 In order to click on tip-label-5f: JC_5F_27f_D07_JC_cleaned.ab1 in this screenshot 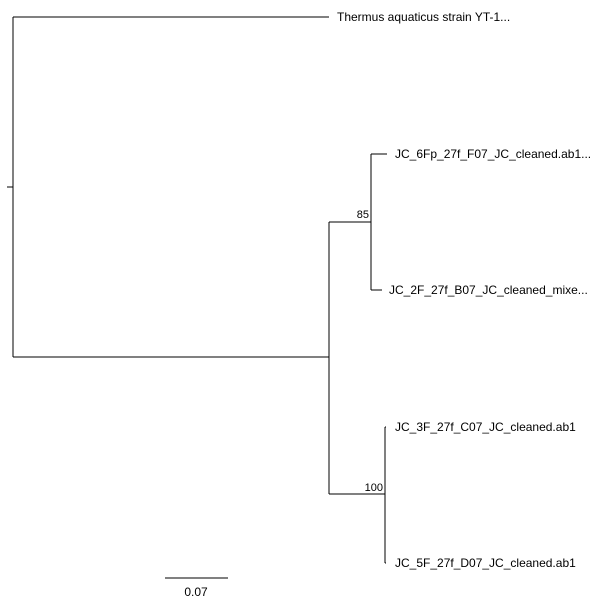, I will do `click(485, 563)`.